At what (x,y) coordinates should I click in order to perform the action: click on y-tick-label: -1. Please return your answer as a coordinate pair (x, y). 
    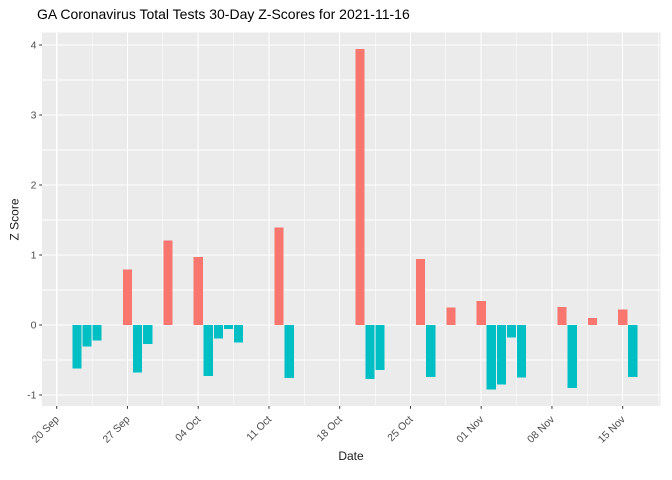
    Looking at the image, I should click on (31, 396).